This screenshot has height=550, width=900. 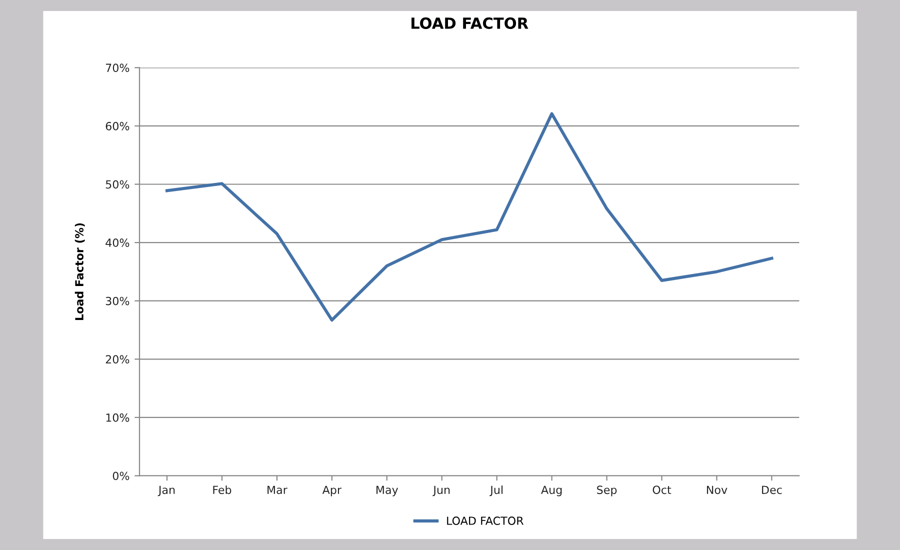 What do you see at coordinates (496, 490) in the screenshot?
I see `x-tick-label: Jul` at bounding box center [496, 490].